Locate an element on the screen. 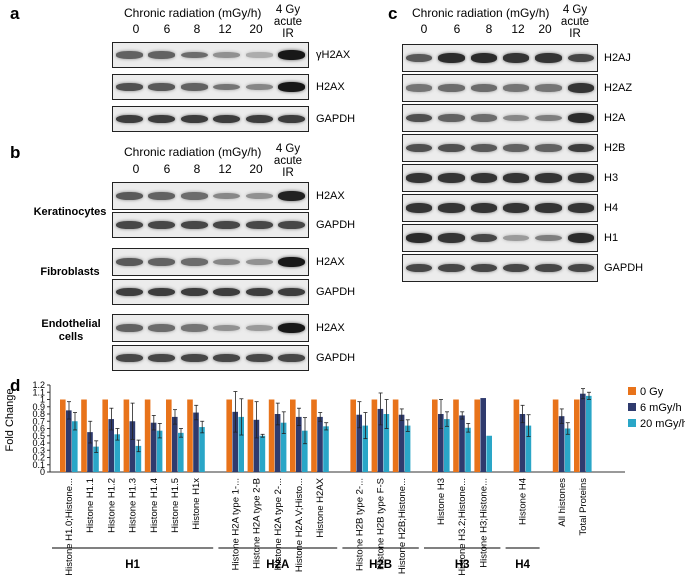 Image resolution: width=685 pixels, height=579 pixels. x-category-label: Total Proteins is located at coordinates (583, 507).